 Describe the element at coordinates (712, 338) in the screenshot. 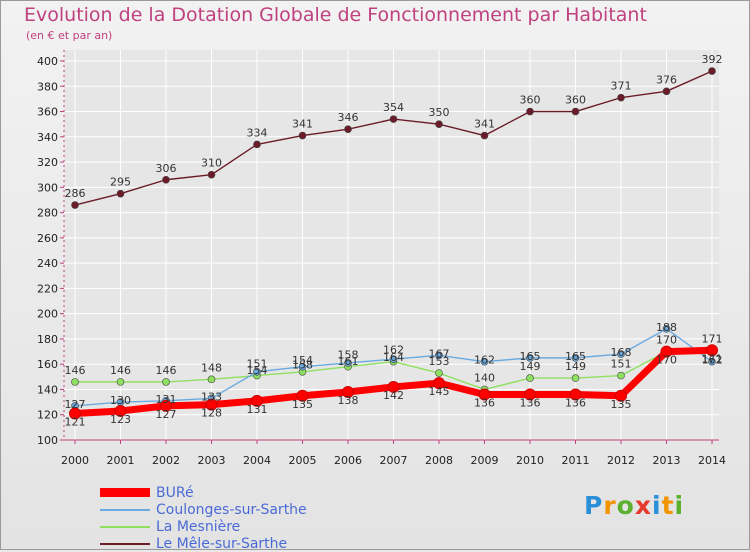

I see `data-label-la-mesniere: 171` at that location.